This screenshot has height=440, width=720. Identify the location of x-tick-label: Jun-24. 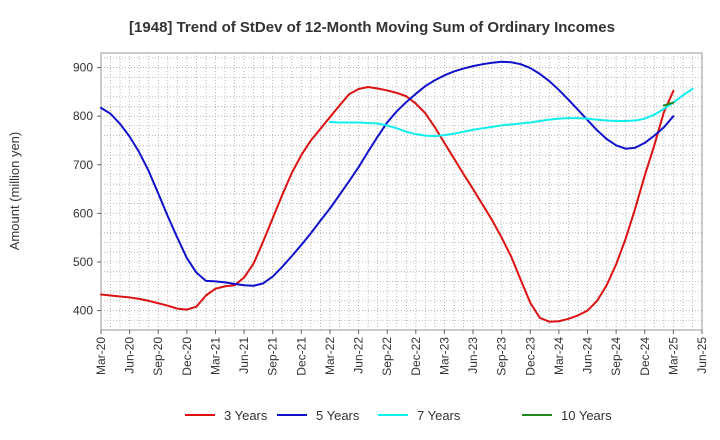
(588, 355).